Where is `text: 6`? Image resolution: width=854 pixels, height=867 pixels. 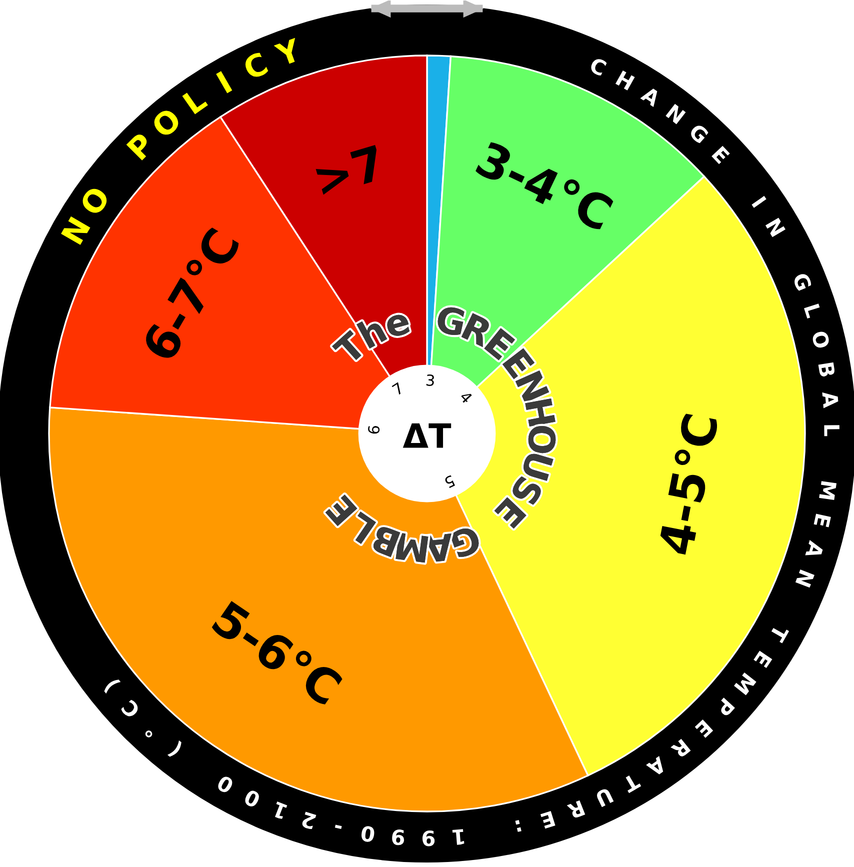
text: 6 is located at coordinates (374, 430).